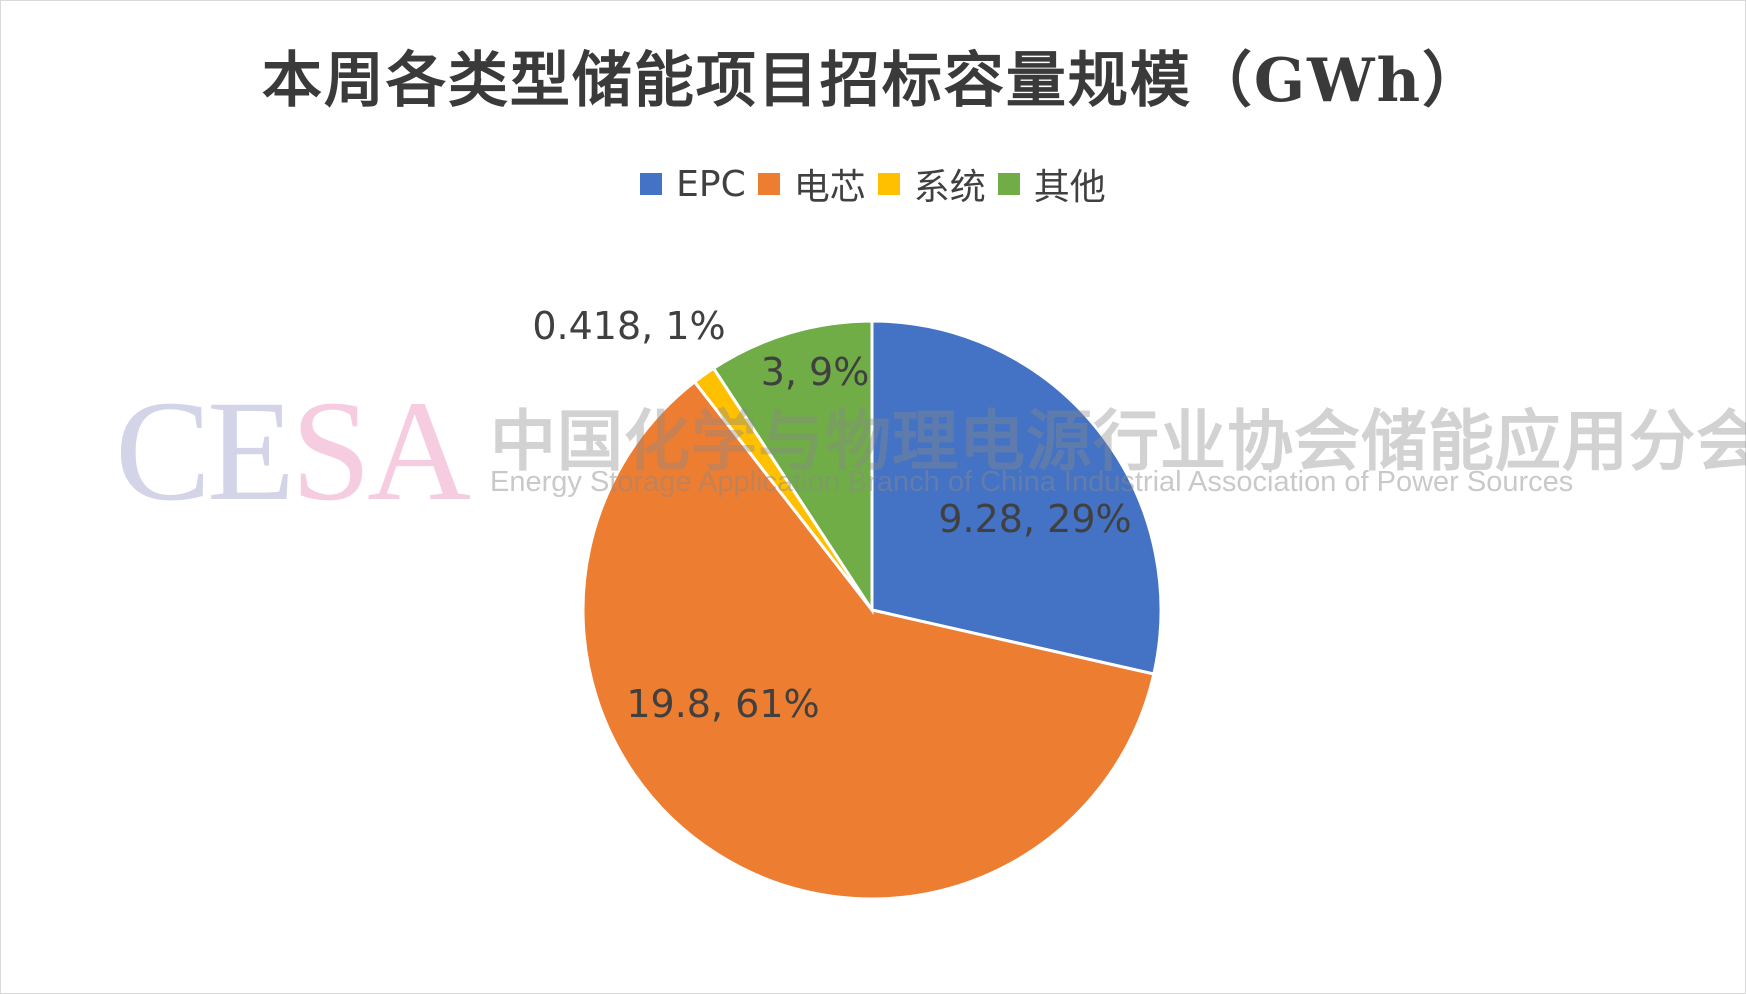 The image size is (1746, 994). I want to click on legend-item-cell: 电芯, so click(811, 184).